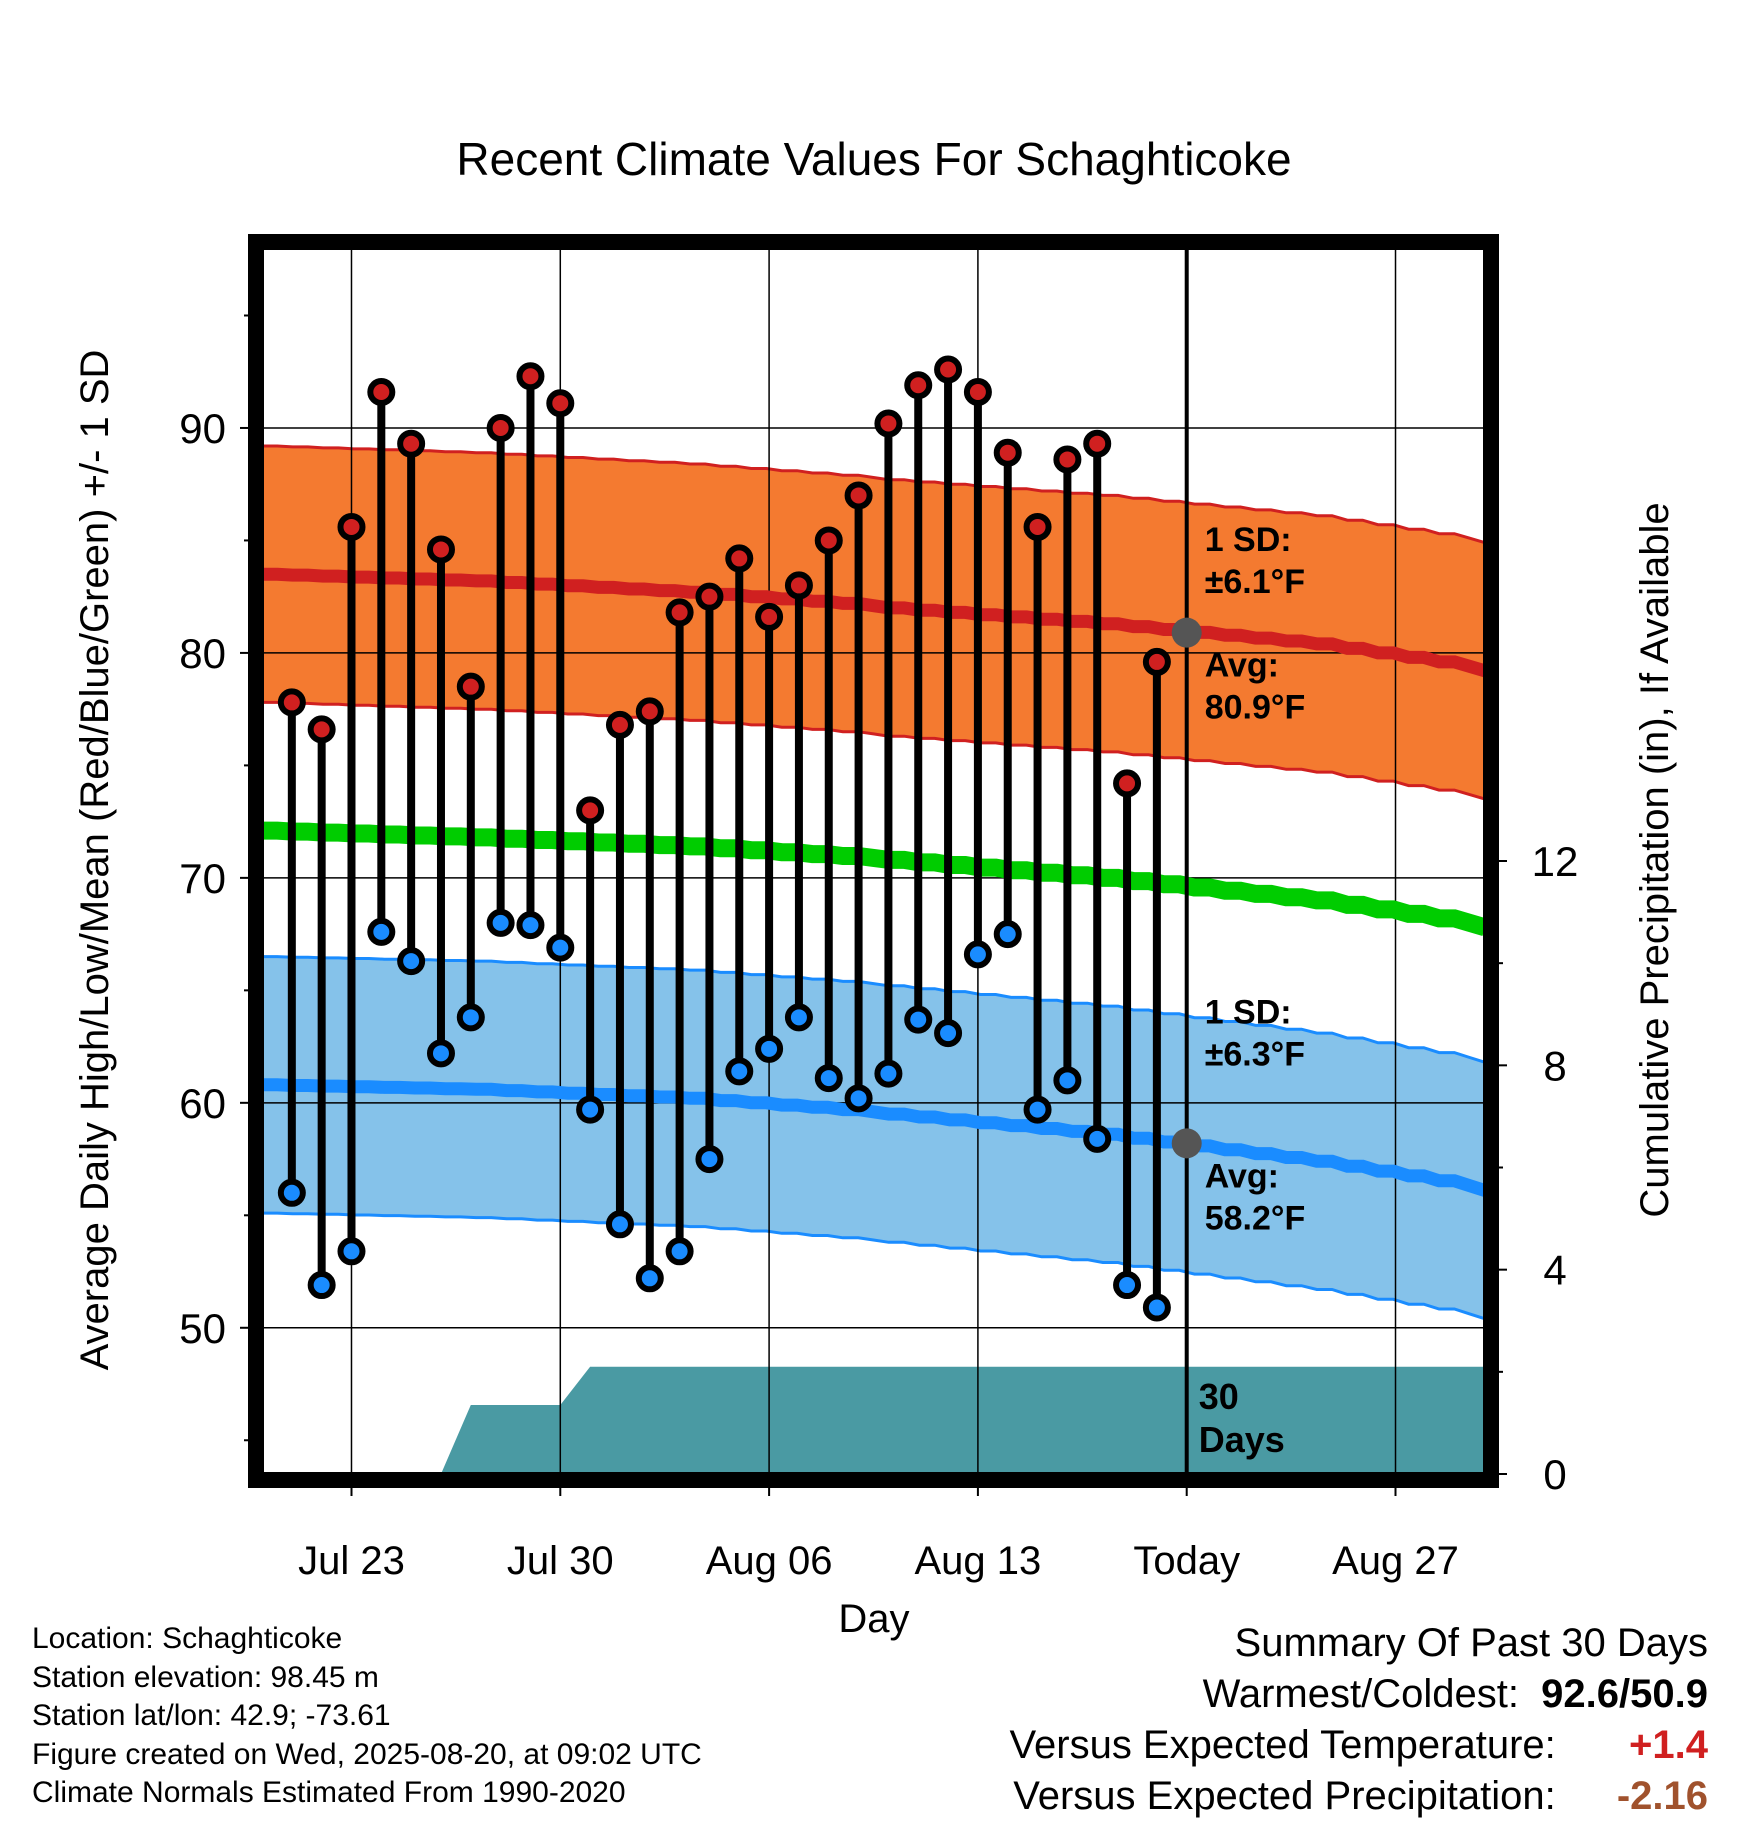 The height and width of the screenshot is (1828, 1748). Describe the element at coordinates (874, 1266) in the screenshot. I see `low-sd-lower-edge` at that location.